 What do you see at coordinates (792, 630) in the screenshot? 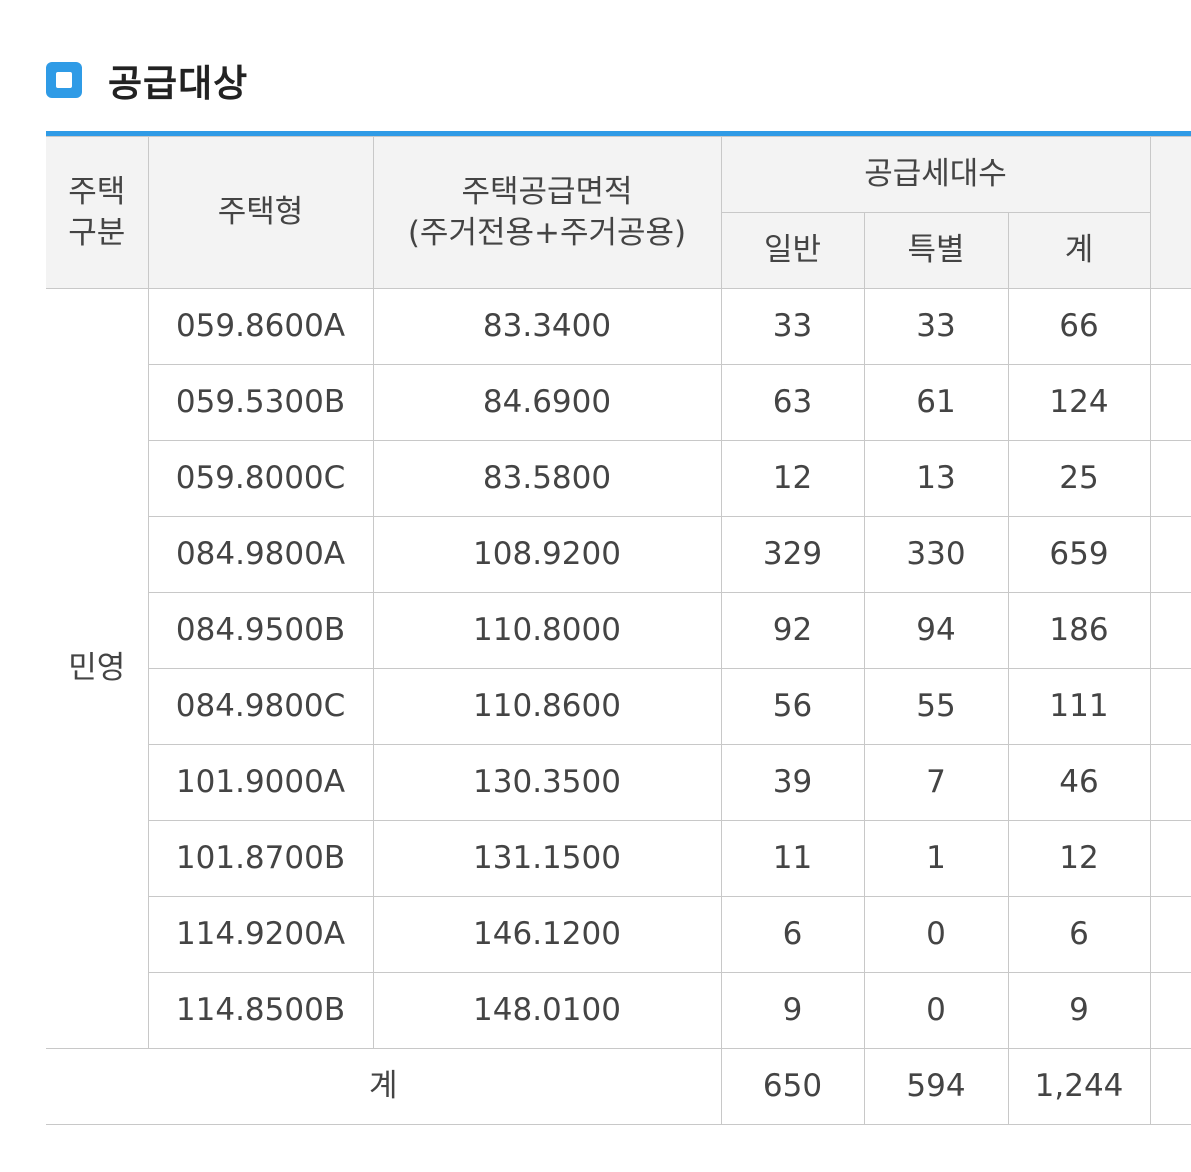
I see `cell-general: 92` at bounding box center [792, 630].